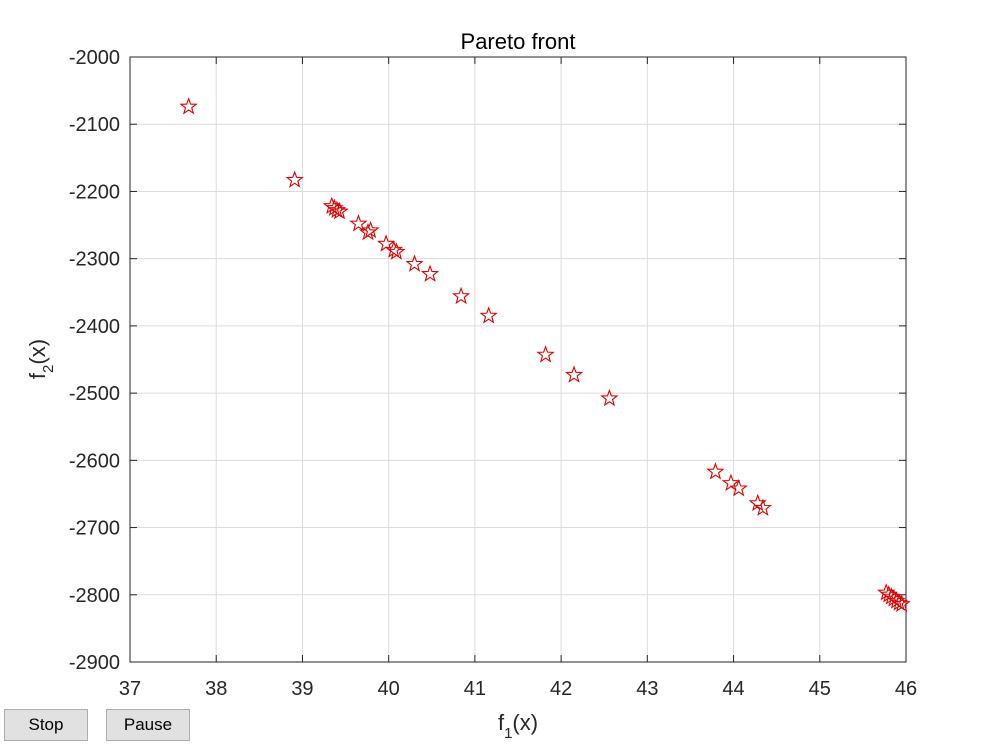  Describe the element at coordinates (94, 58) in the screenshot. I see `y-tick-label: -2000` at that location.